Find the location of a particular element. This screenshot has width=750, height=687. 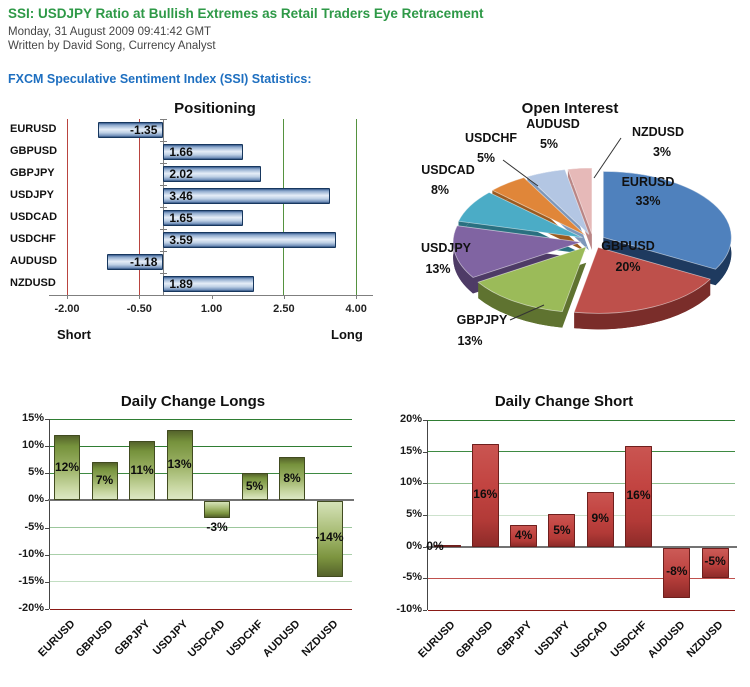

gridline--2.00 is located at coordinates (67, 207).